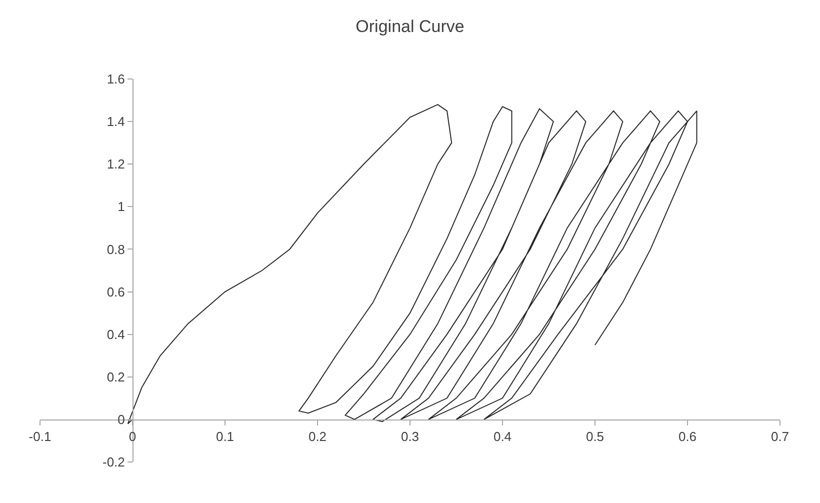  Describe the element at coordinates (595, 436) in the screenshot. I see `x-tick-label: 0.5` at that location.